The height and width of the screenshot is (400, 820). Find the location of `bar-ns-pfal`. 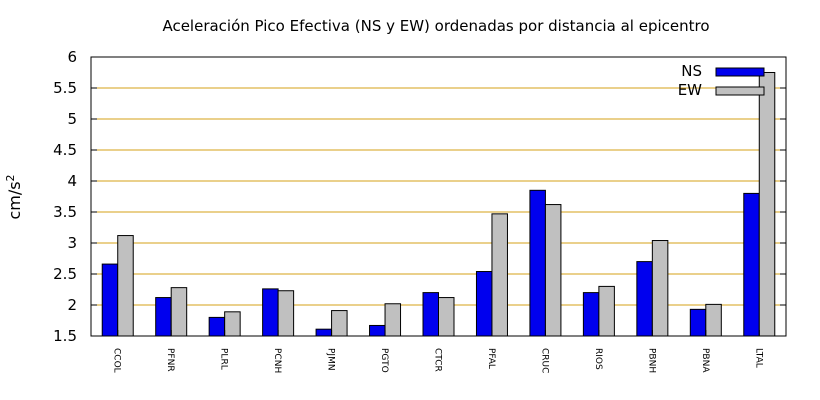

bar-ns-pfal is located at coordinates (484, 304).